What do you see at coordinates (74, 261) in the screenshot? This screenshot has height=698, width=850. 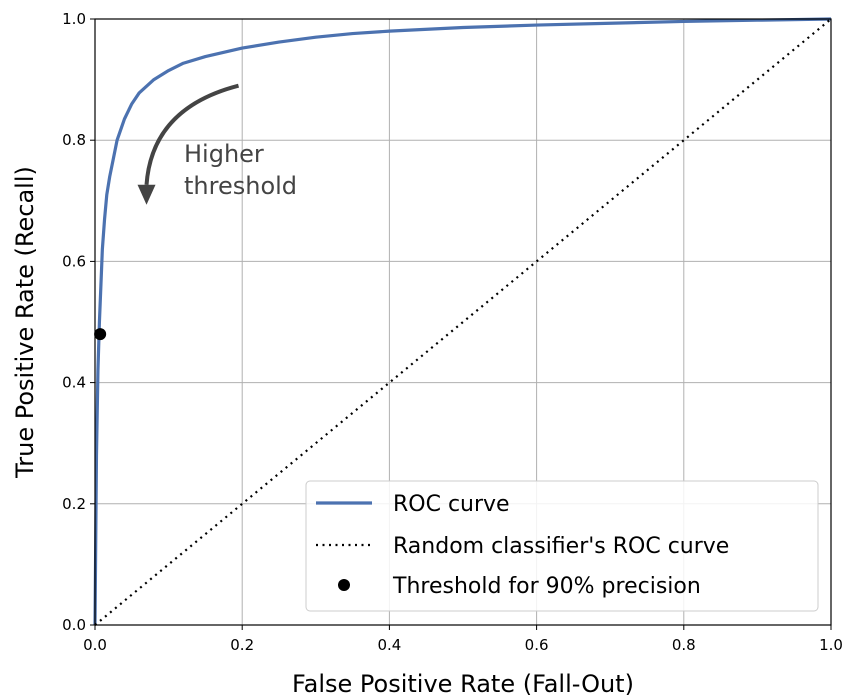 I see `y-tick-label: 0.6` at bounding box center [74, 261].